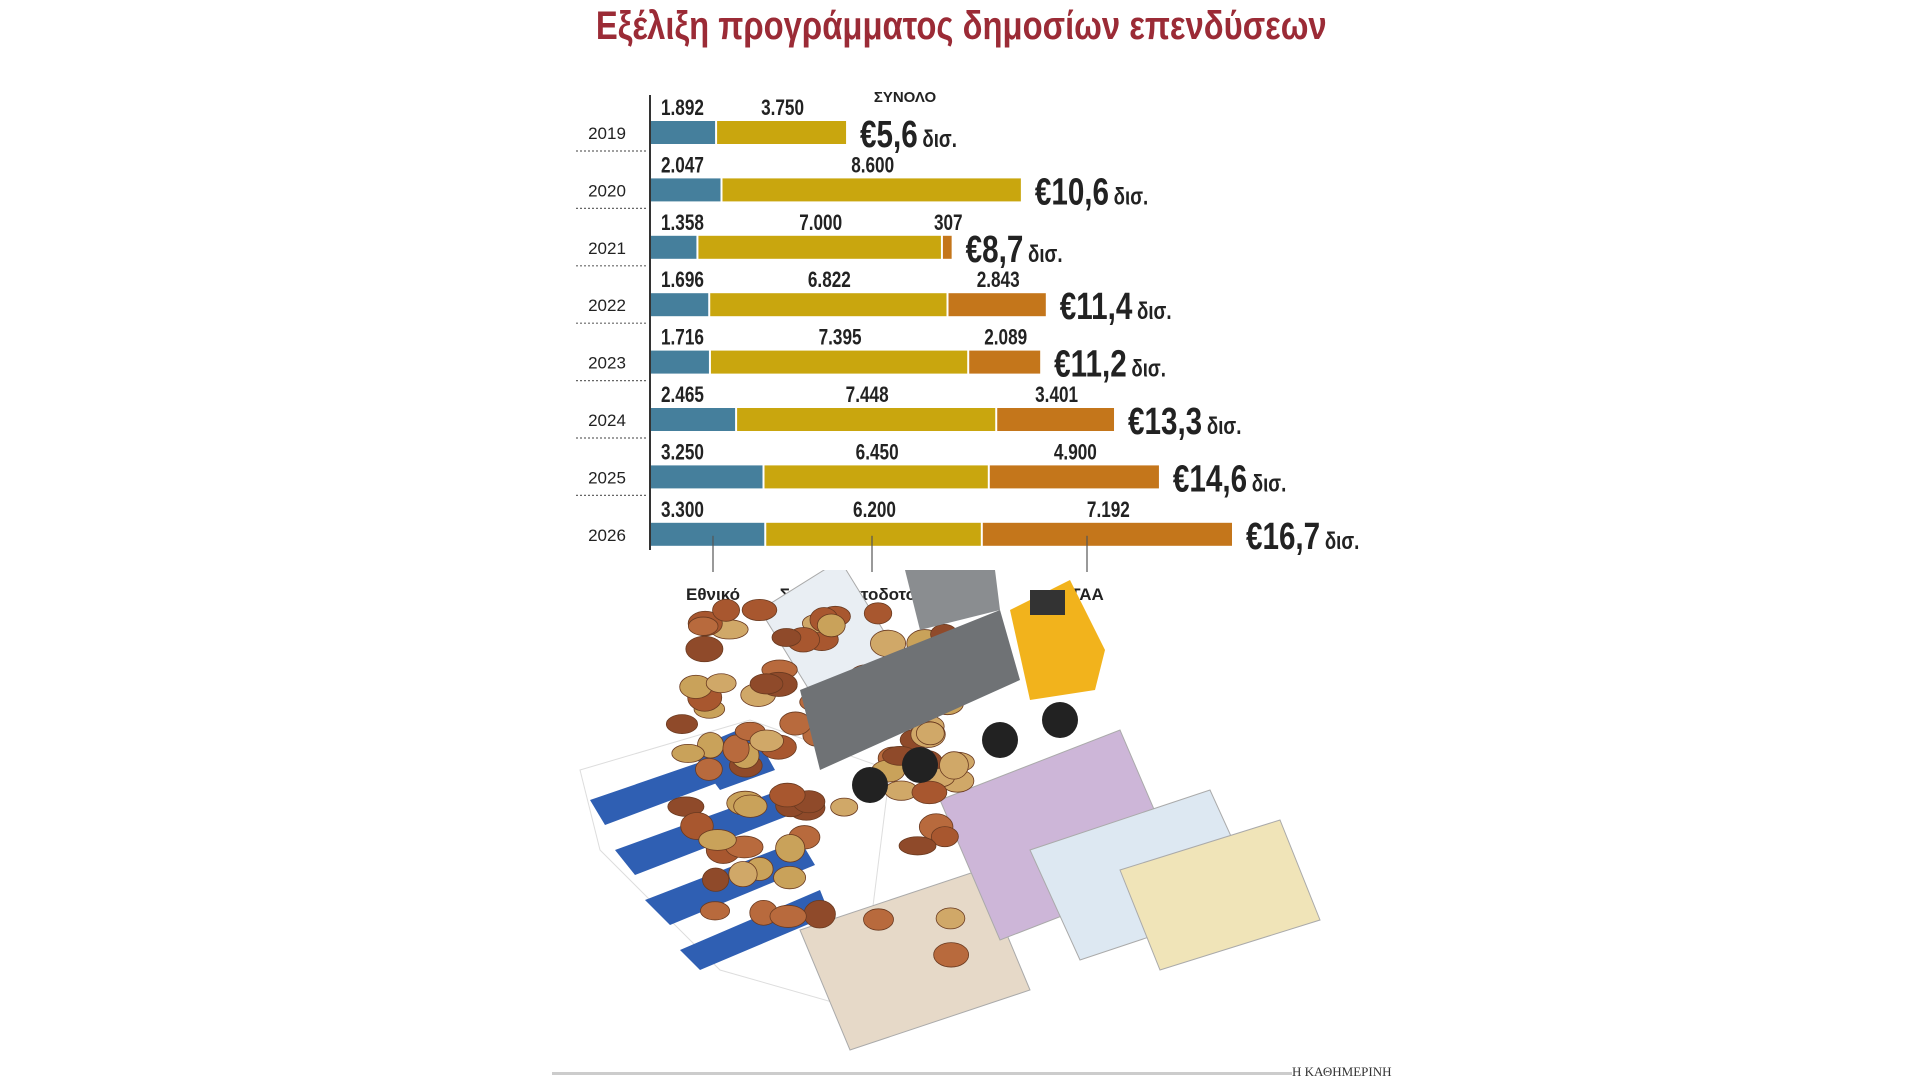  What do you see at coordinates (1342, 1071) in the screenshot?
I see `publisher-logo: Η ΚΑΘΗΜΕΡΙΝΗ` at bounding box center [1342, 1071].